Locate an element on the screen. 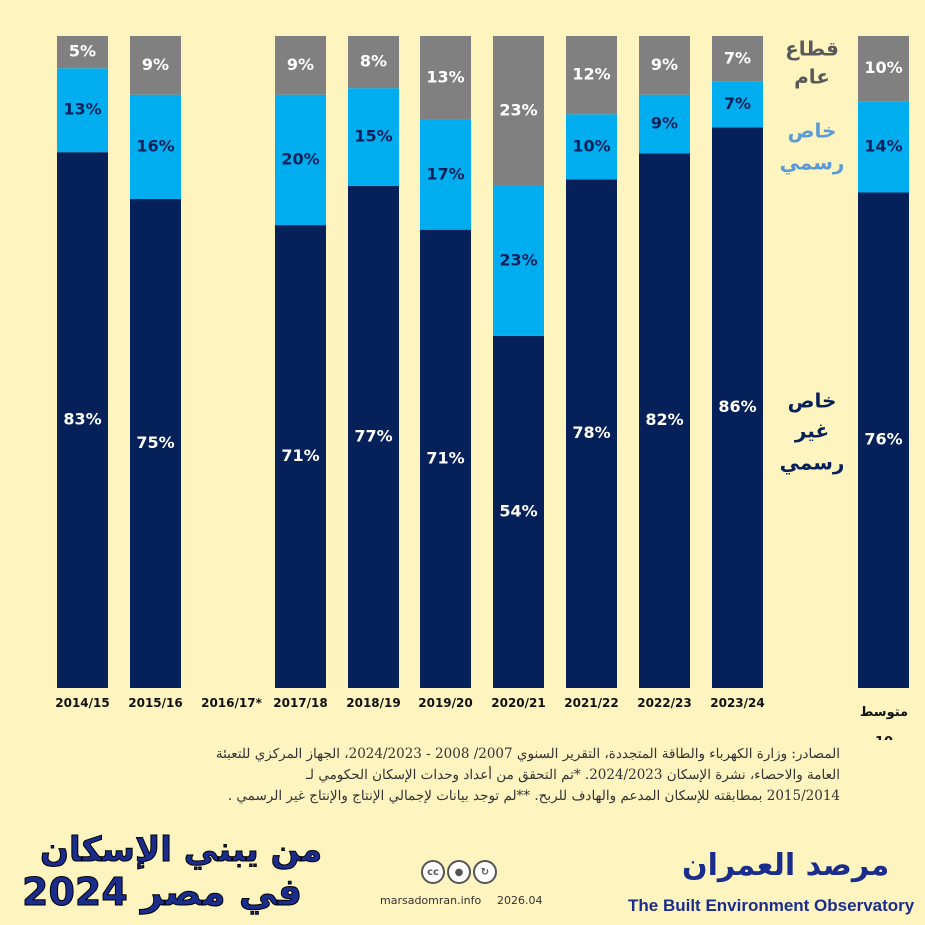  bar-label-0-0: 83% is located at coordinates (82, 419).